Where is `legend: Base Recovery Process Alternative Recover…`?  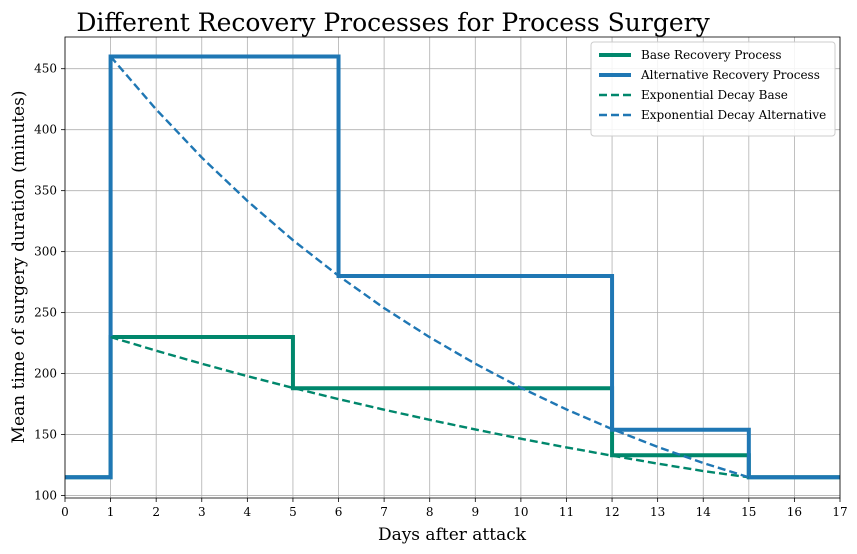 legend: Base Recovery Process Alternative Recover… is located at coordinates (713, 89).